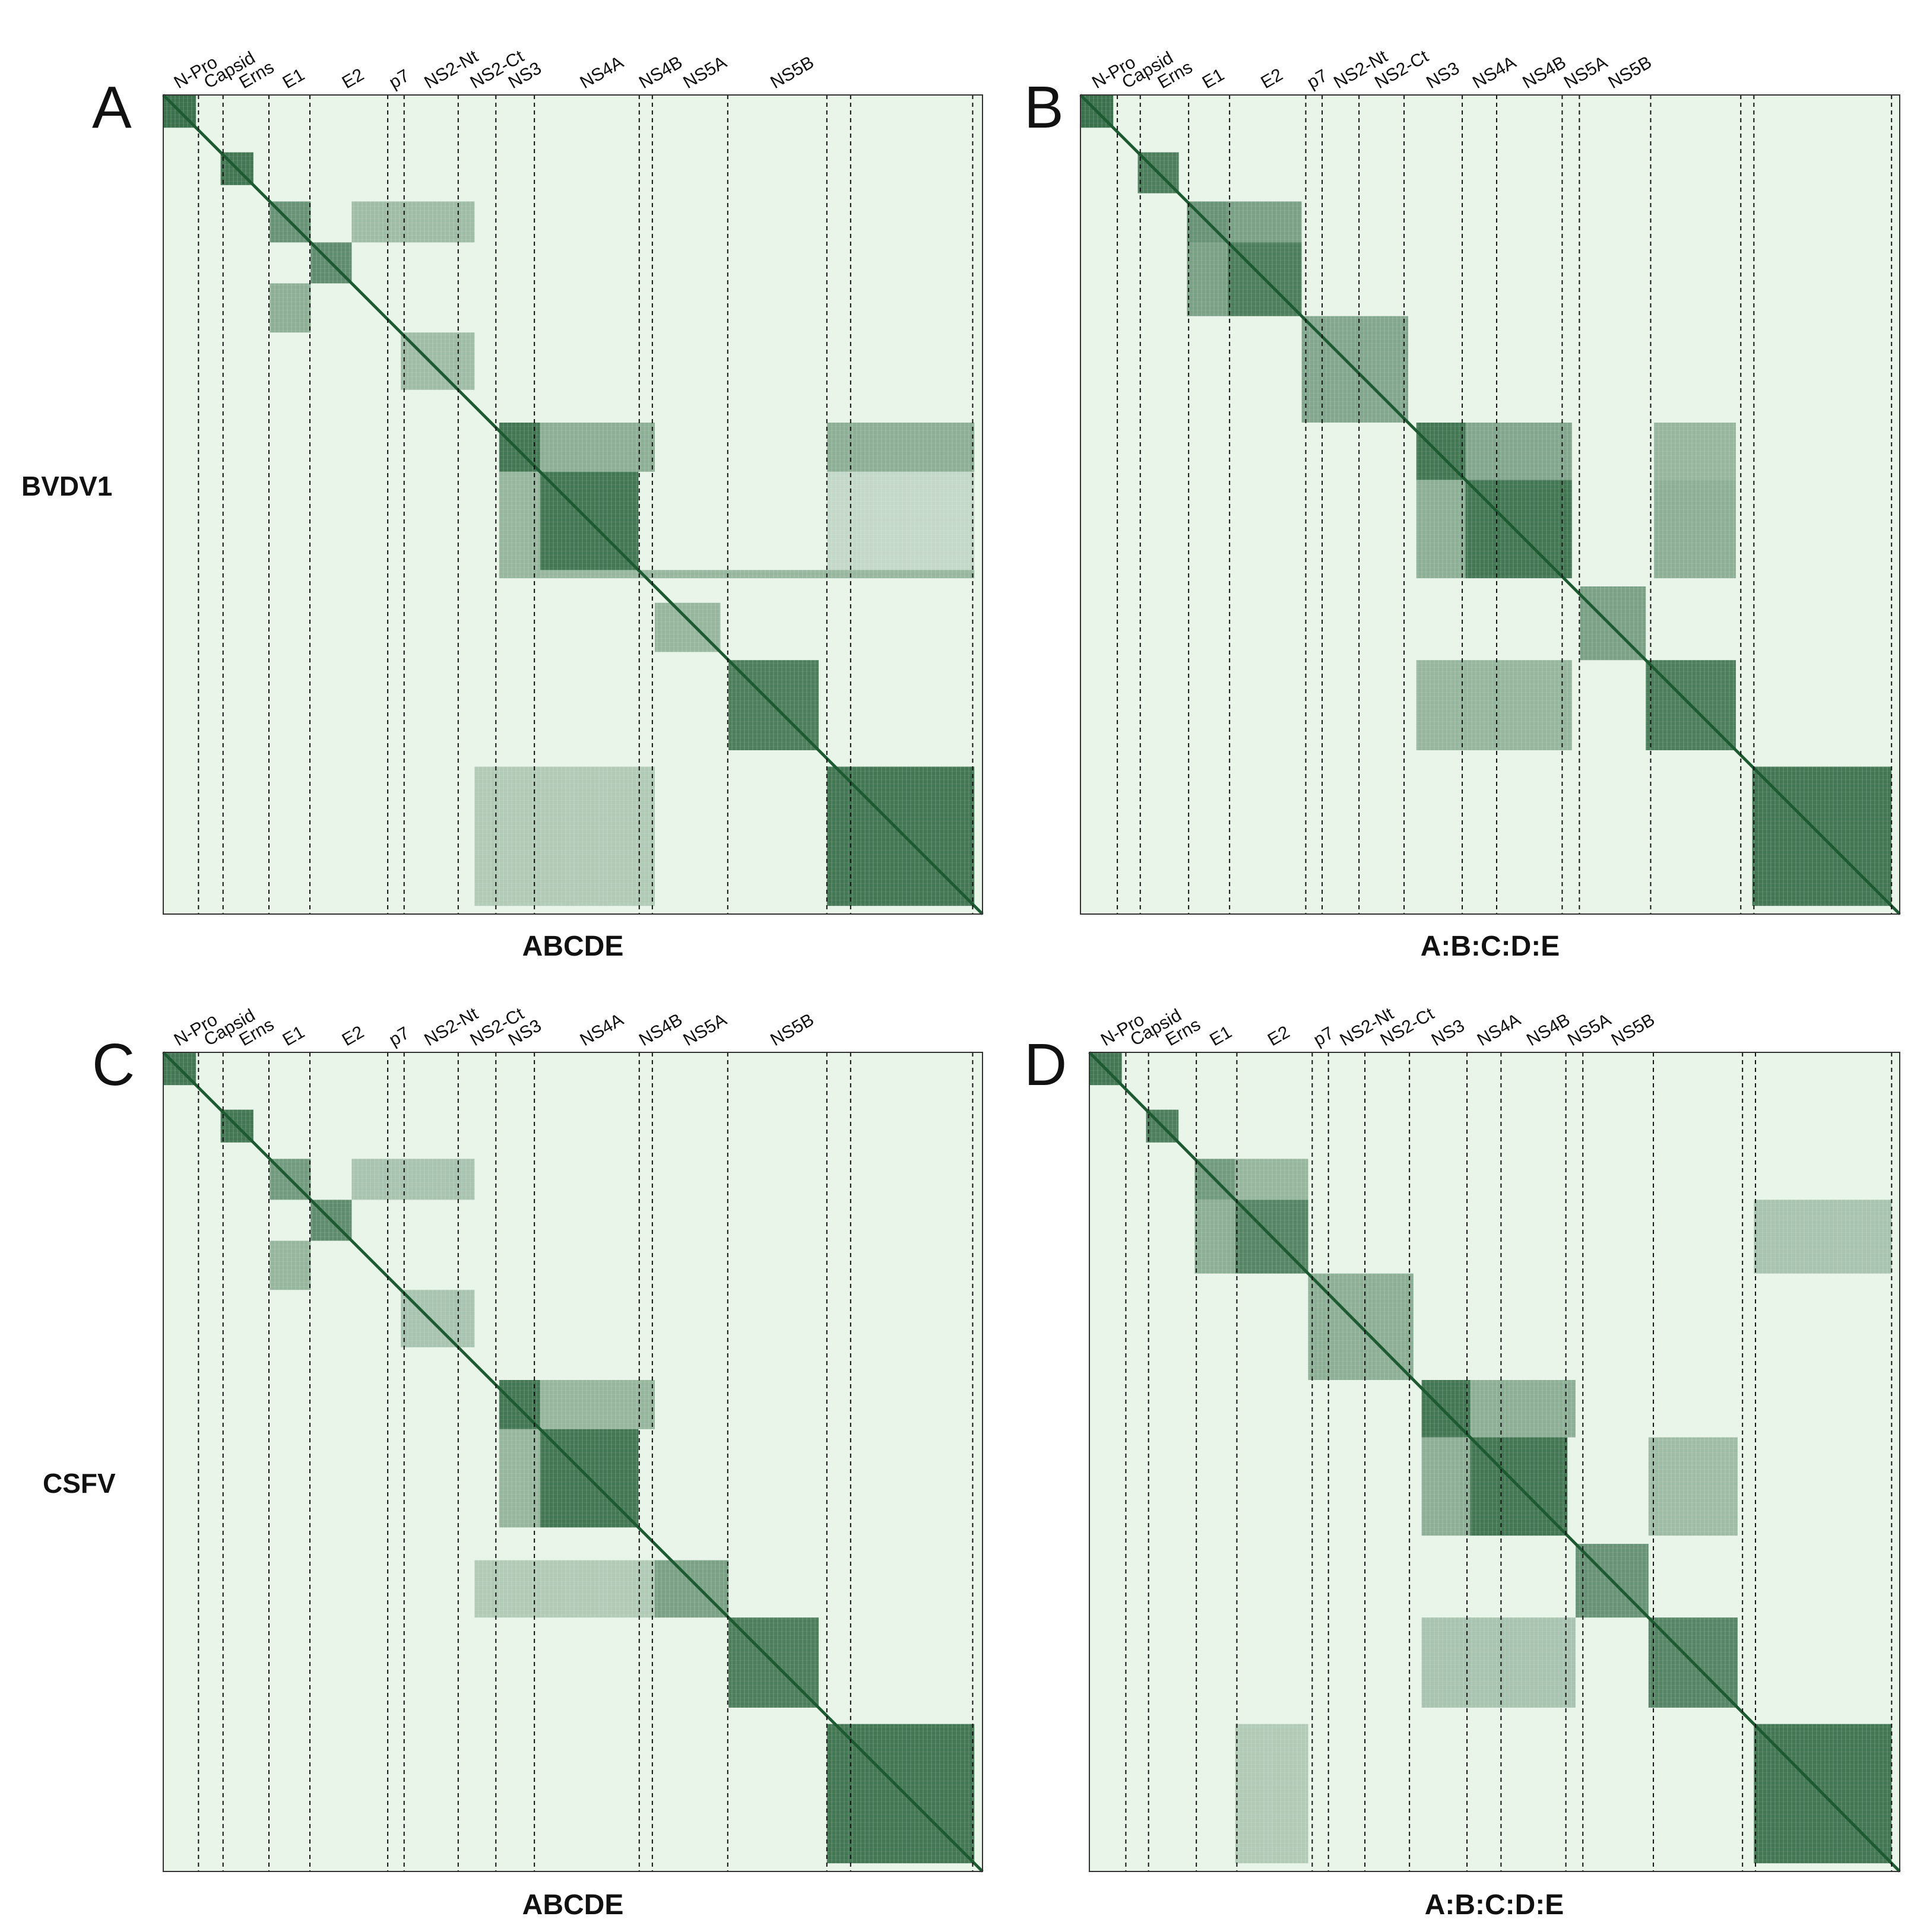  I want to click on row-label-csfv: CSFV, so click(79, 1483).